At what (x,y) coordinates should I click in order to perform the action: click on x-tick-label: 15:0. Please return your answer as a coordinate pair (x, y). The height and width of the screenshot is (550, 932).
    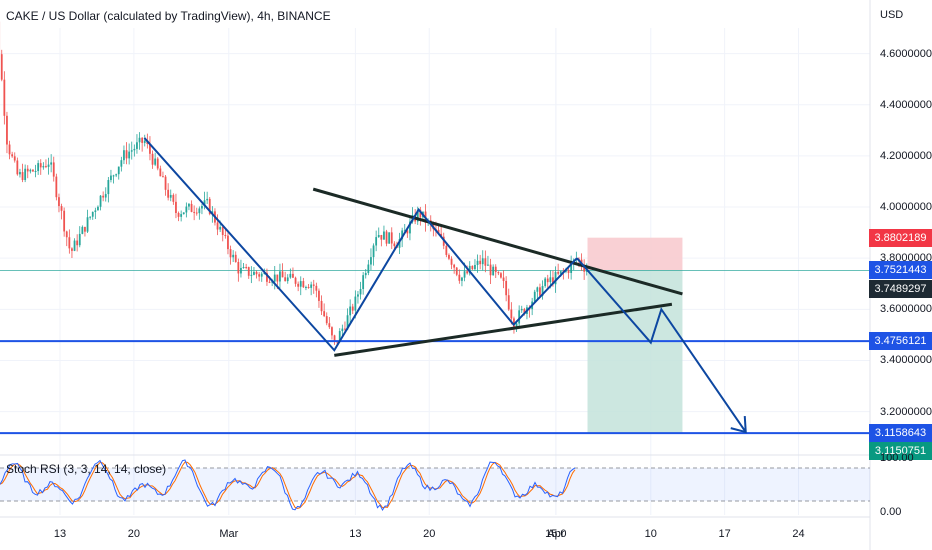
    Looking at the image, I should click on (556, 534).